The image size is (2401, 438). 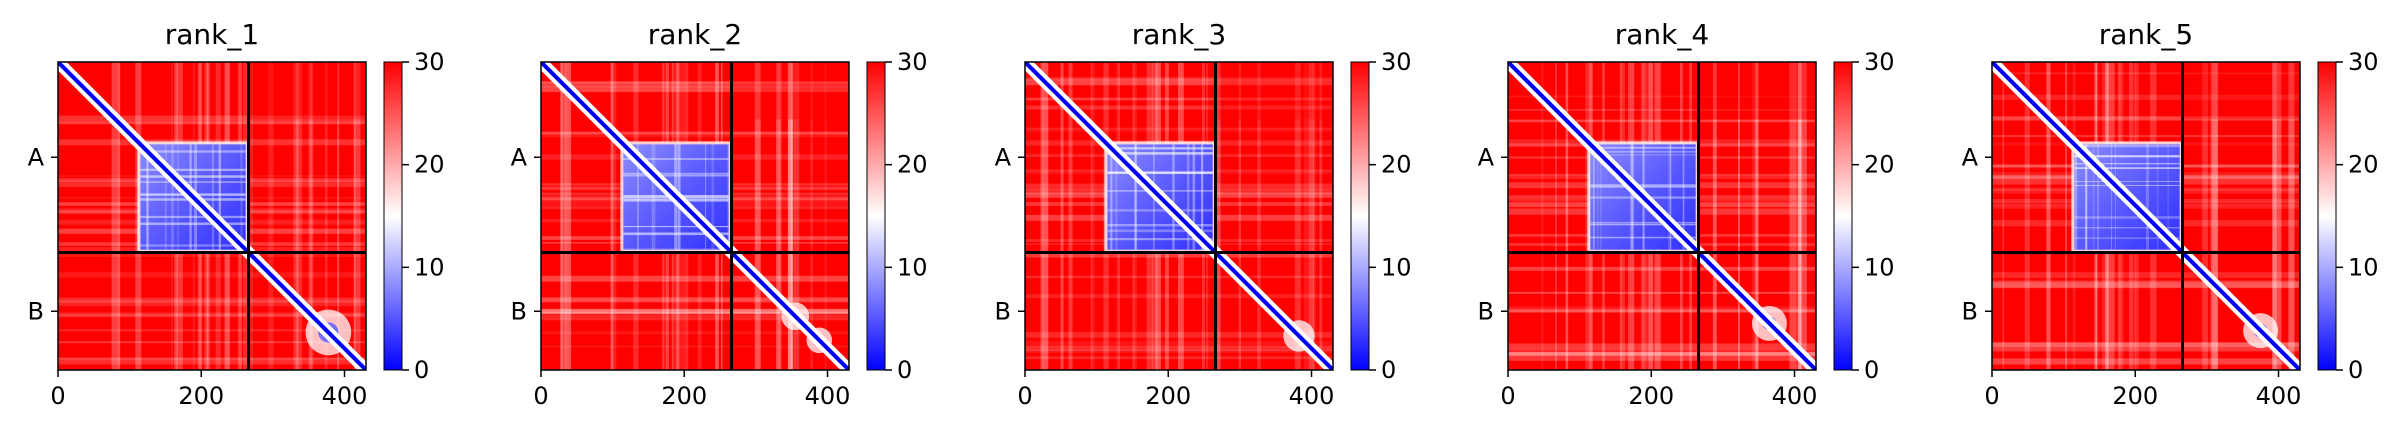 What do you see at coordinates (1486, 157) in the screenshot?
I see `chain-label: A` at bounding box center [1486, 157].